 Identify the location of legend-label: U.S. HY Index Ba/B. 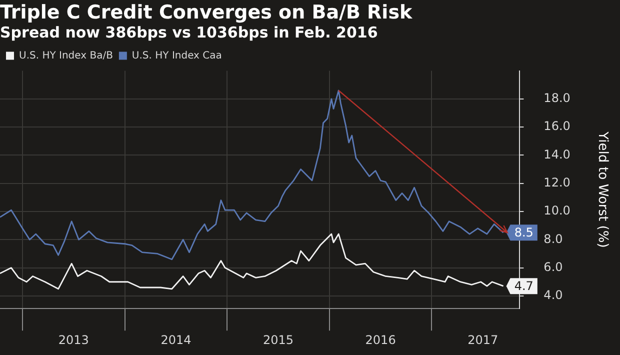
(66, 56).